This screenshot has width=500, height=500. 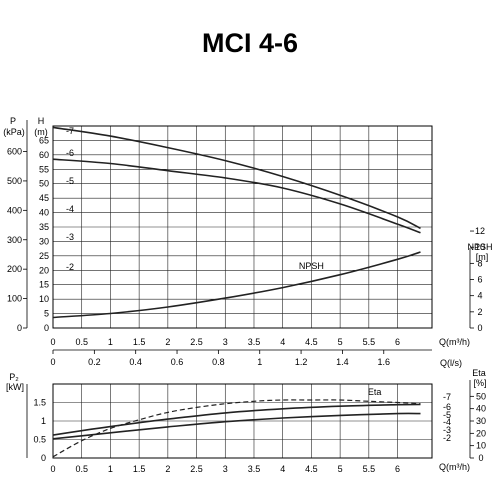 I want to click on eta-curve-label: Eta, so click(x=375, y=392).